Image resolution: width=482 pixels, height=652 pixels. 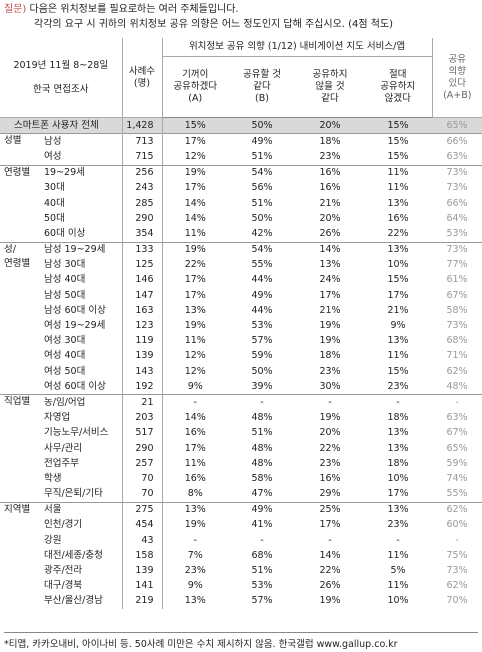 What do you see at coordinates (142, 326) in the screenshot?
I see `sample-size: 123` at bounding box center [142, 326].